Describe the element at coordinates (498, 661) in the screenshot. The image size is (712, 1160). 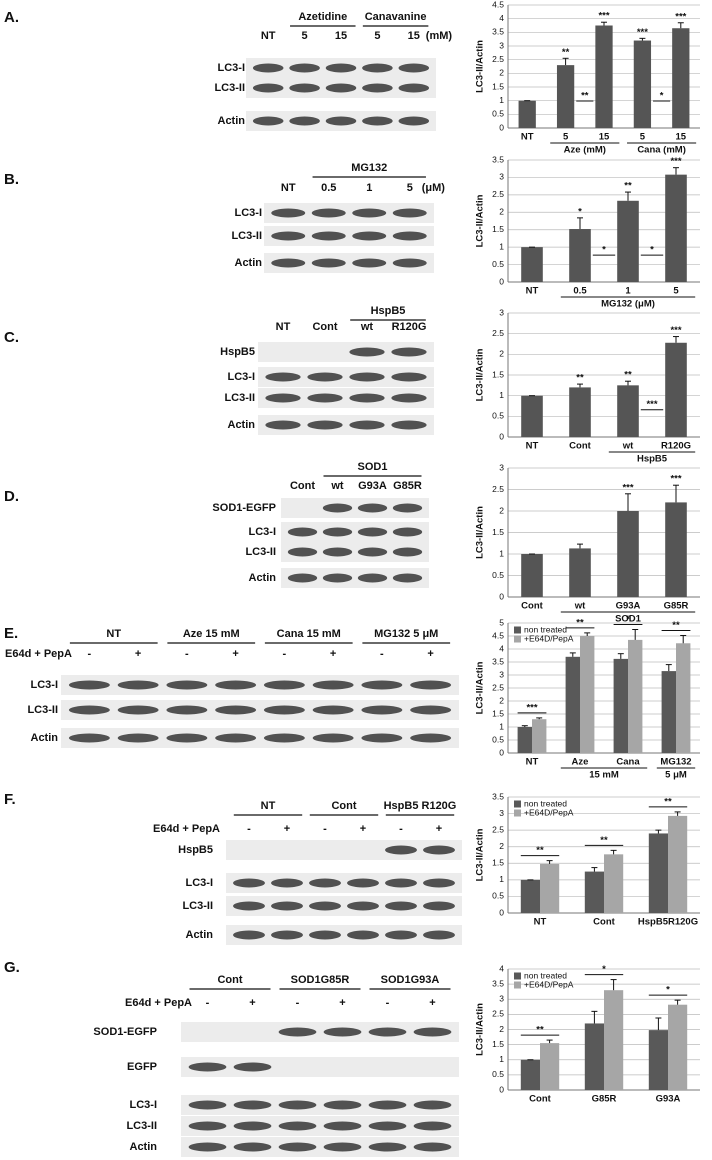
I see `y-tick-label: 3.5` at that location.